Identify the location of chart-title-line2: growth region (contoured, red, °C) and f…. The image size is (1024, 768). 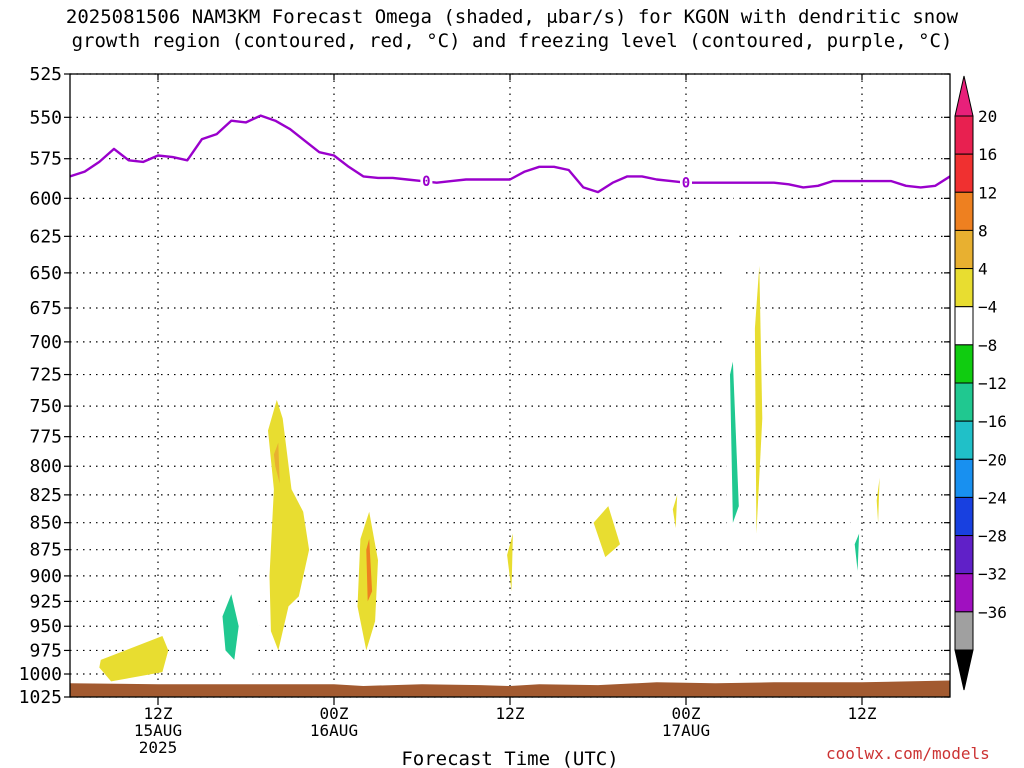
(512, 41).